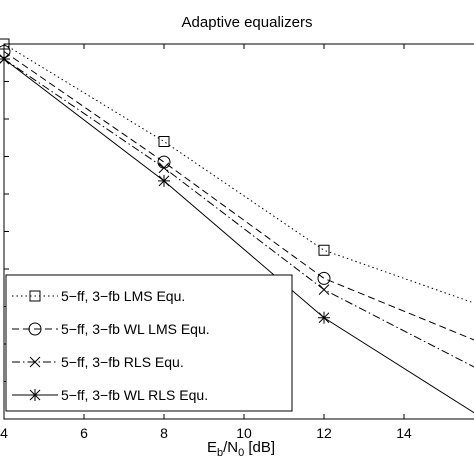  What do you see at coordinates (247, 22) in the screenshot?
I see `chart-title: Adaptive equalizers` at bounding box center [247, 22].